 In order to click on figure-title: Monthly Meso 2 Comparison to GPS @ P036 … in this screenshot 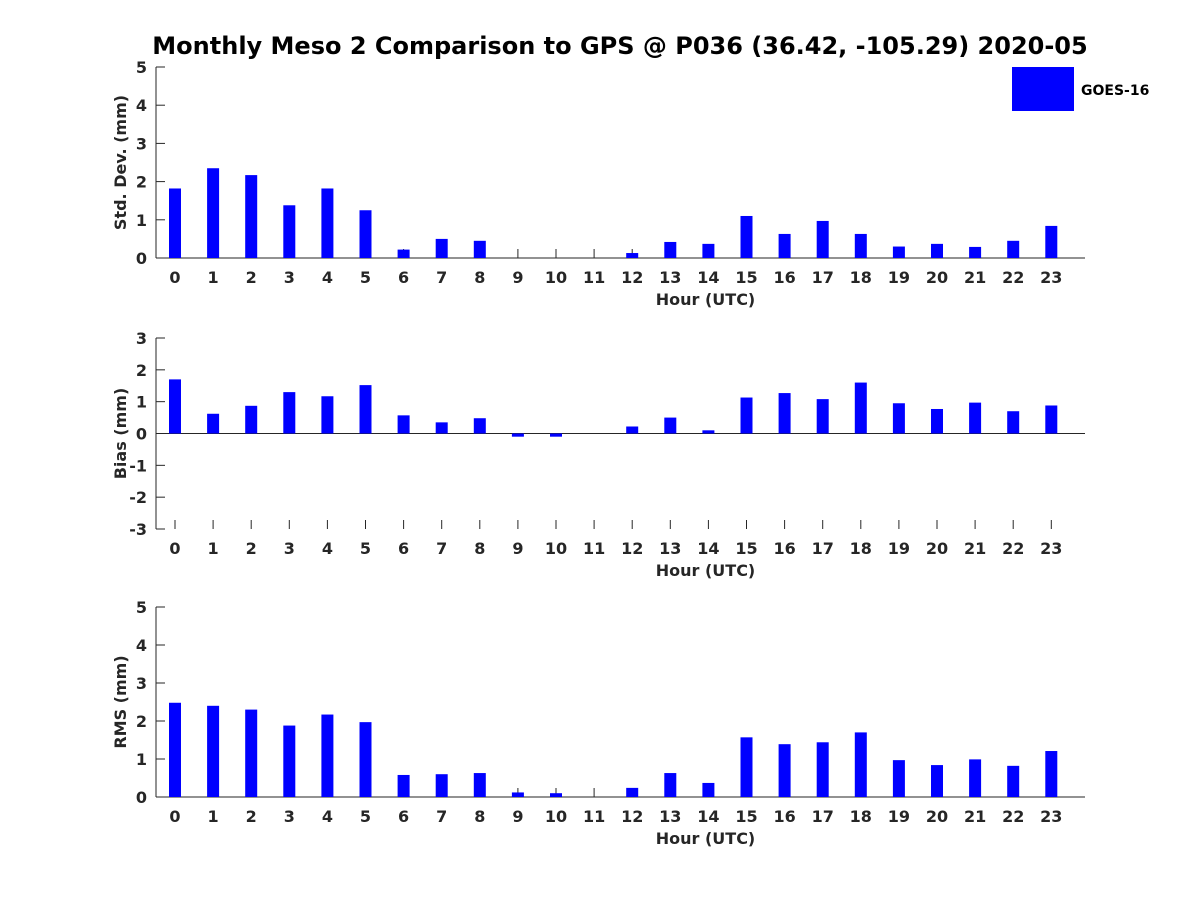, I will do `click(619, 46)`.